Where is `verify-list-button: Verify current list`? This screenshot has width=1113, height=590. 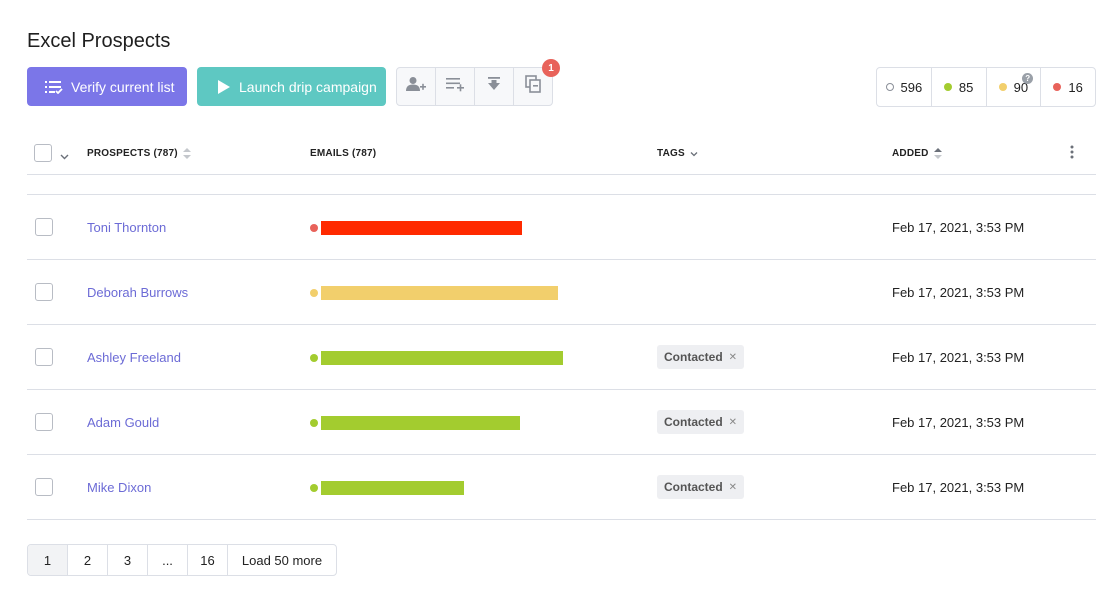 verify-list-button: Verify current list is located at coordinates (107, 86).